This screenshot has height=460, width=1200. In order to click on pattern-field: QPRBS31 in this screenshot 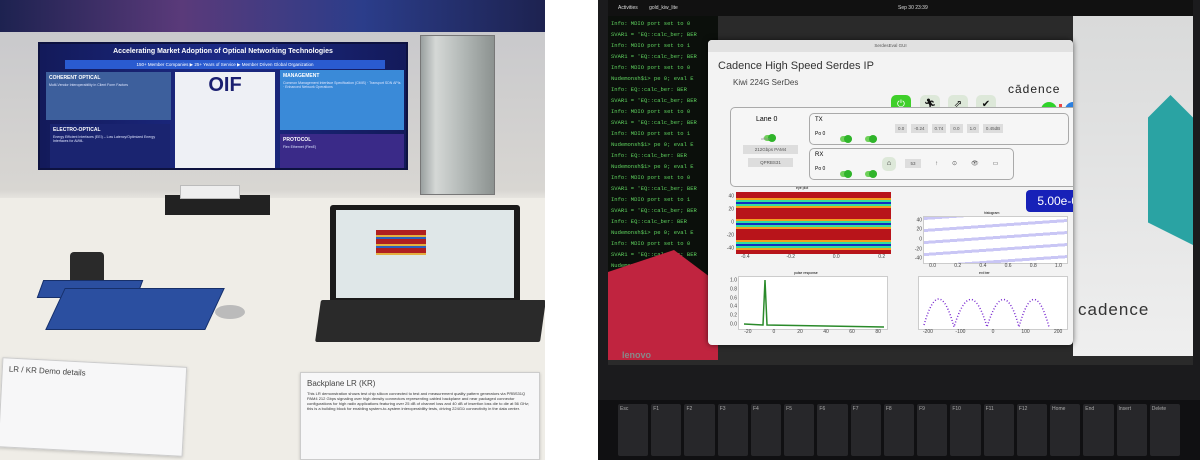, I will do `click(770, 162)`.